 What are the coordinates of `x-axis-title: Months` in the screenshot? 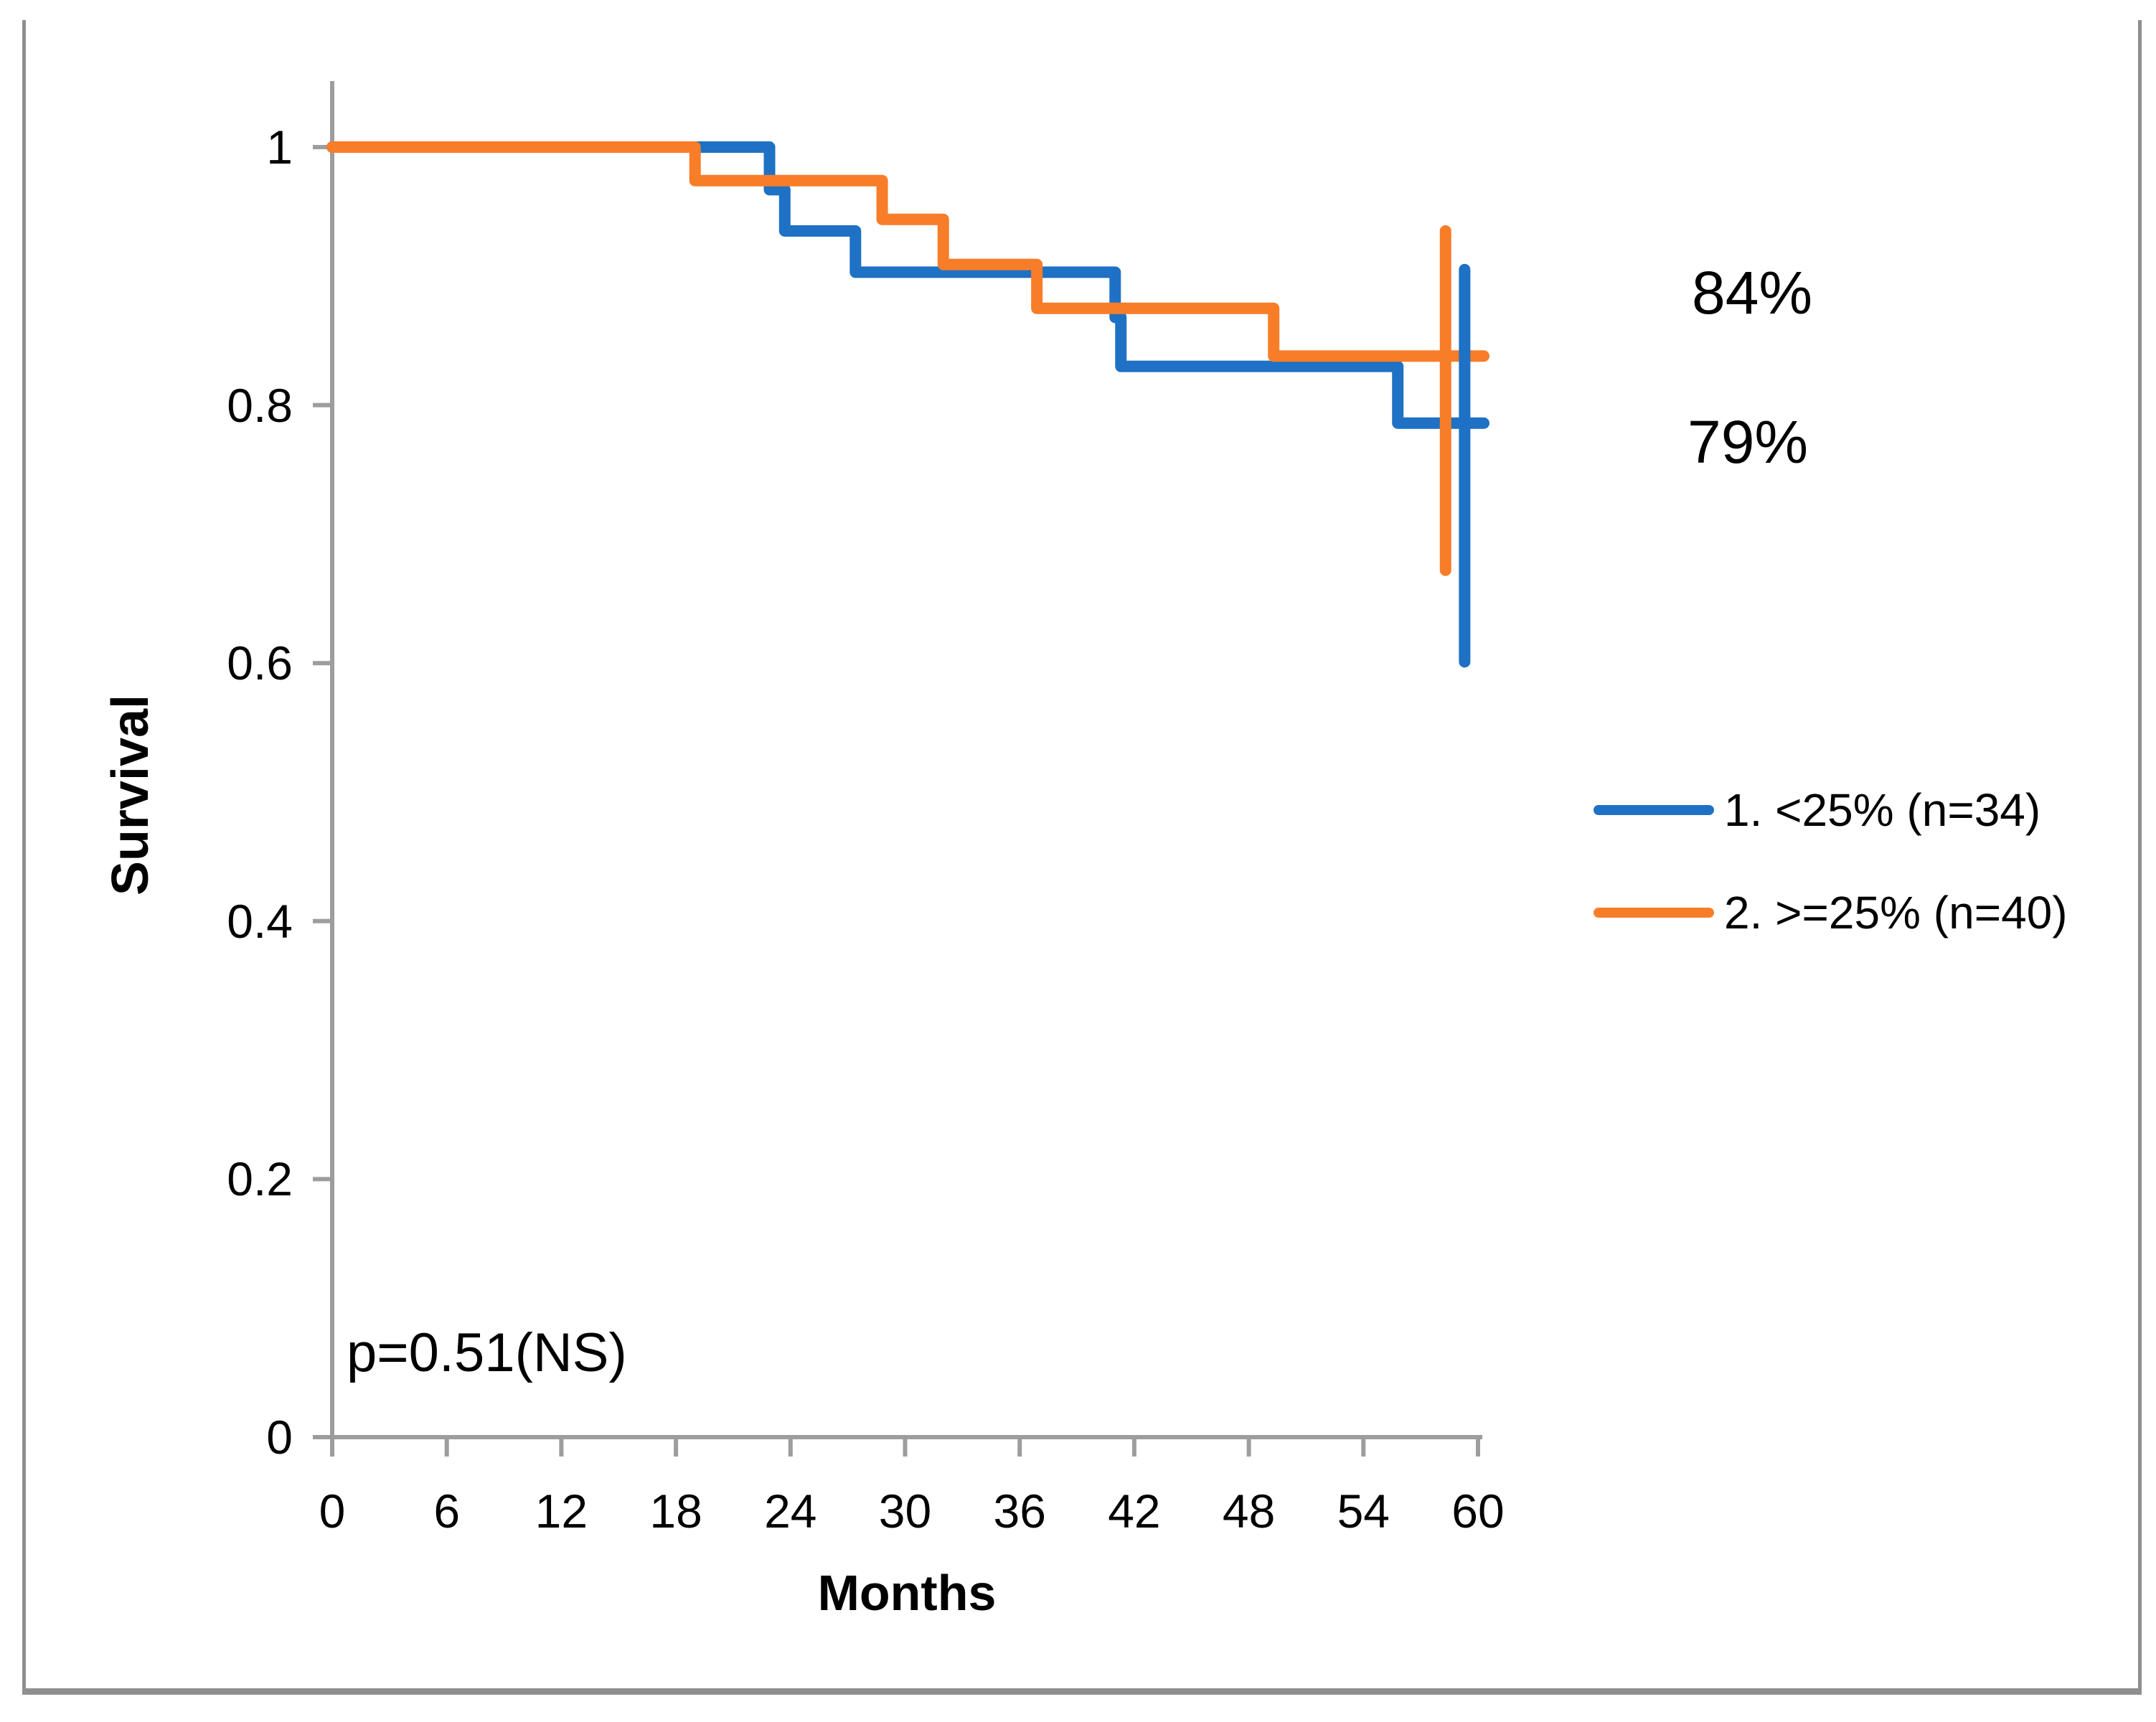 It's located at (907, 1593).